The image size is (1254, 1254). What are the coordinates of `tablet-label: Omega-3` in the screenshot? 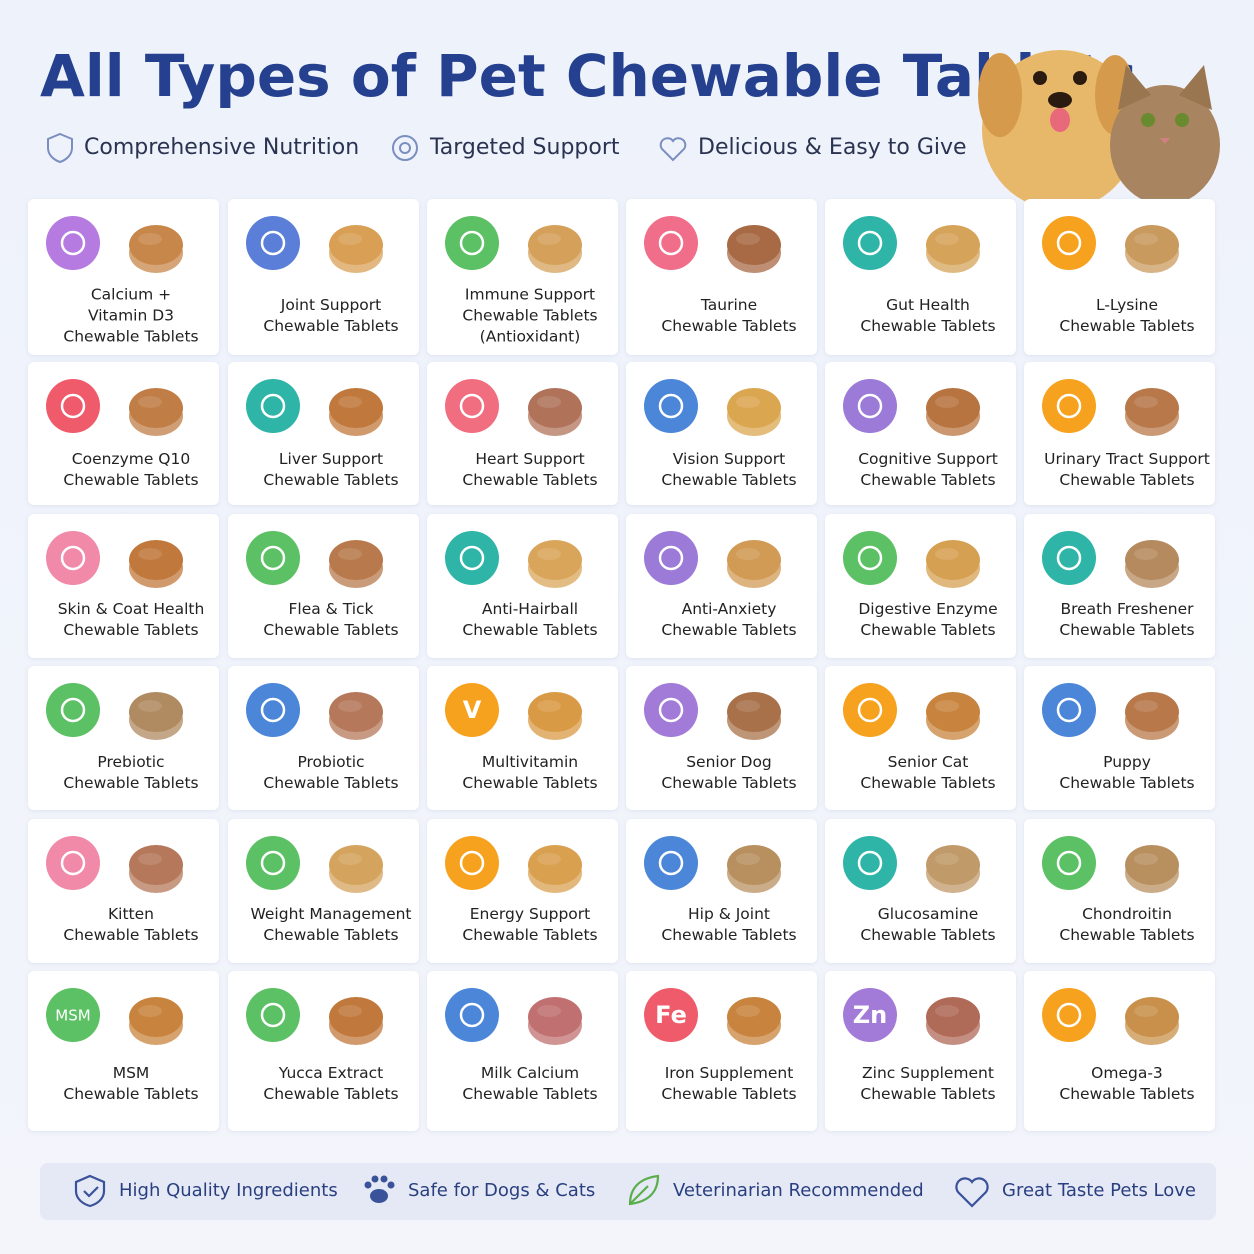 It's located at (1127, 1073).